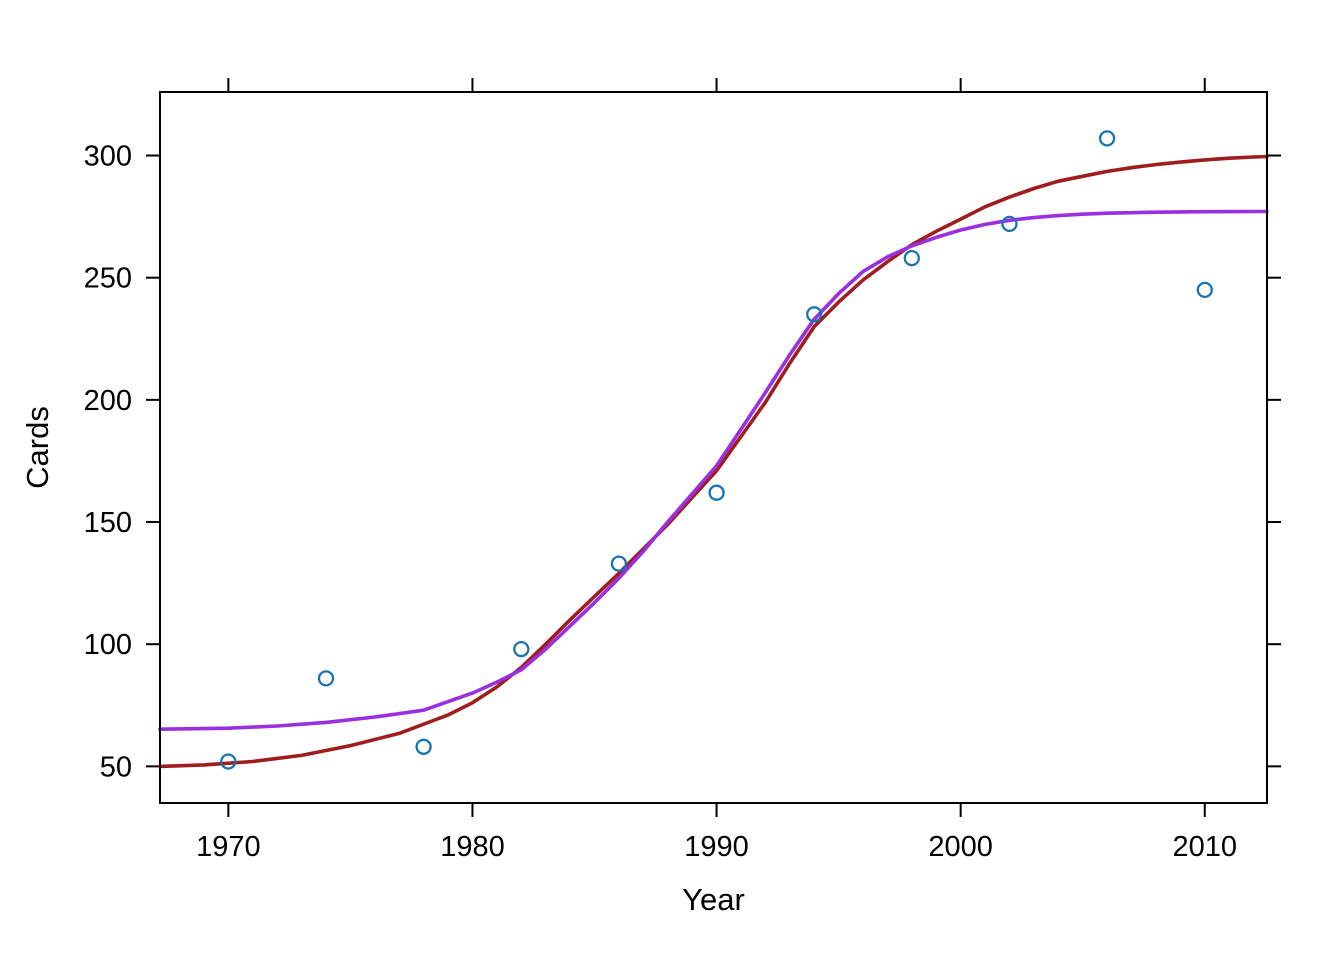 Image resolution: width=1344 pixels, height=960 pixels. What do you see at coordinates (116, 767) in the screenshot?
I see `y-tick-label: 50` at bounding box center [116, 767].